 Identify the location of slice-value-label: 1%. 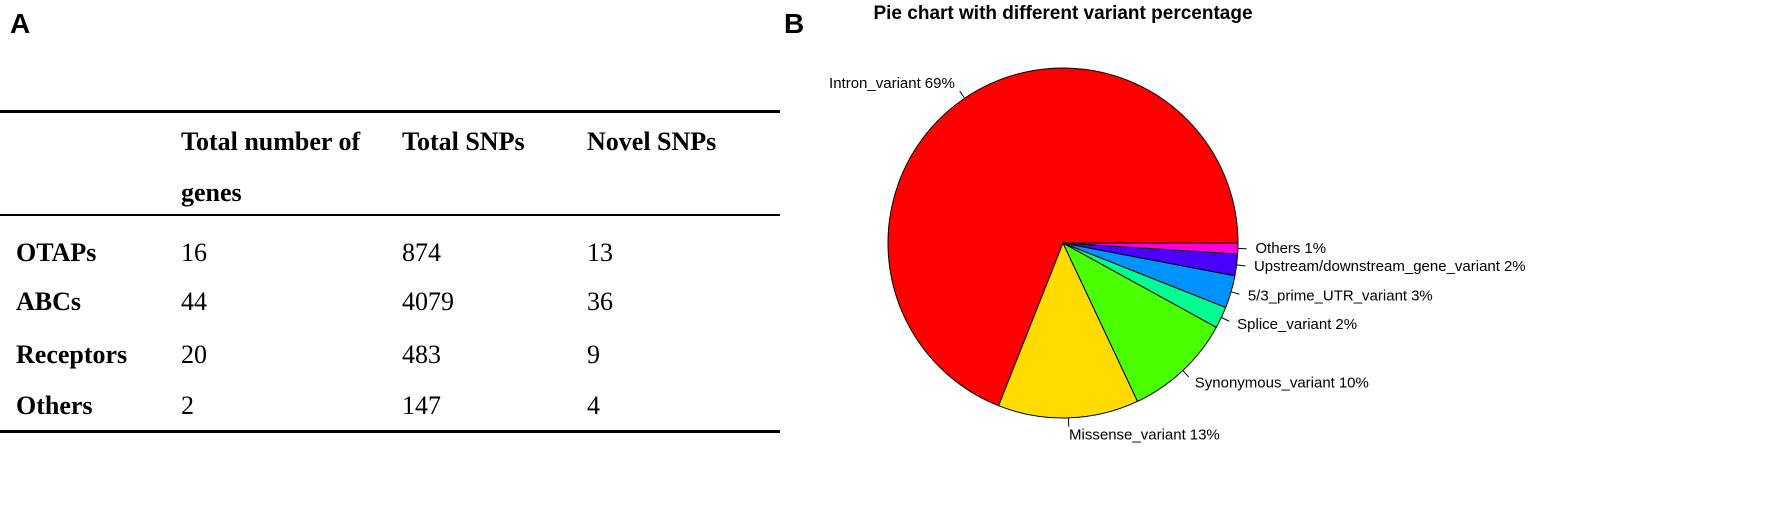
(1315, 248).